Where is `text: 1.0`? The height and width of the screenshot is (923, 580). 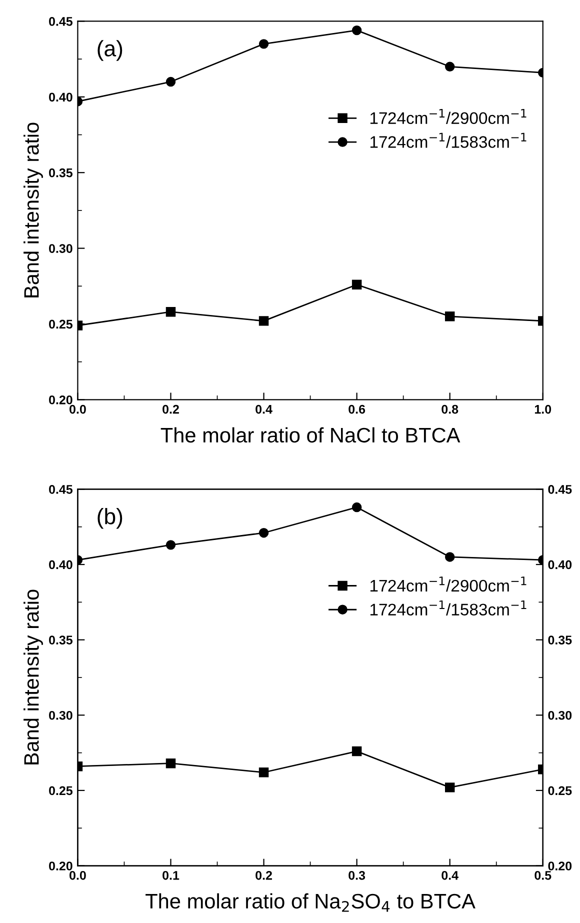 text: 1.0 is located at coordinates (543, 409).